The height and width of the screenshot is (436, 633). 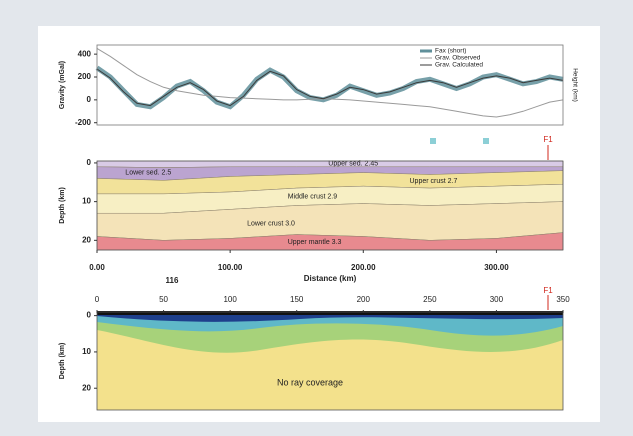 I want to click on layer-label: Upper mantle 3.3, so click(x=315, y=242).